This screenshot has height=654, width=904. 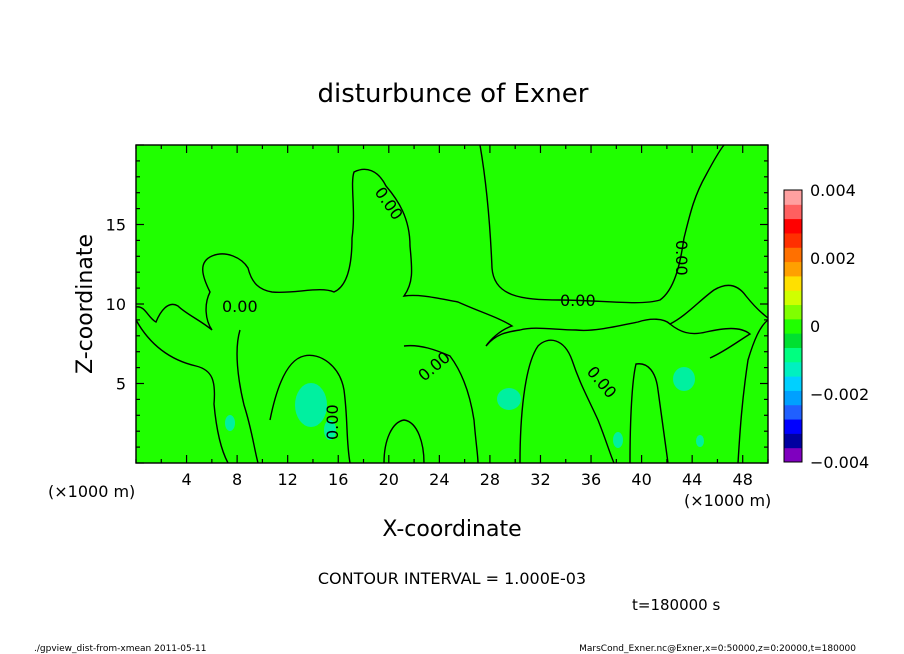 I want to click on colorbar-label: −0.004, so click(x=839, y=462).